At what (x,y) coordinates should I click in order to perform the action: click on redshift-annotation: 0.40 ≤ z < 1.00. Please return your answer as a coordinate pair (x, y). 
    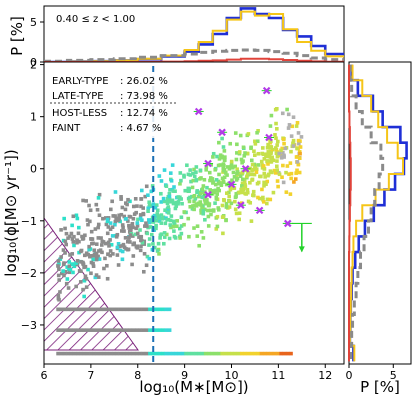
    Looking at the image, I should click on (95, 19).